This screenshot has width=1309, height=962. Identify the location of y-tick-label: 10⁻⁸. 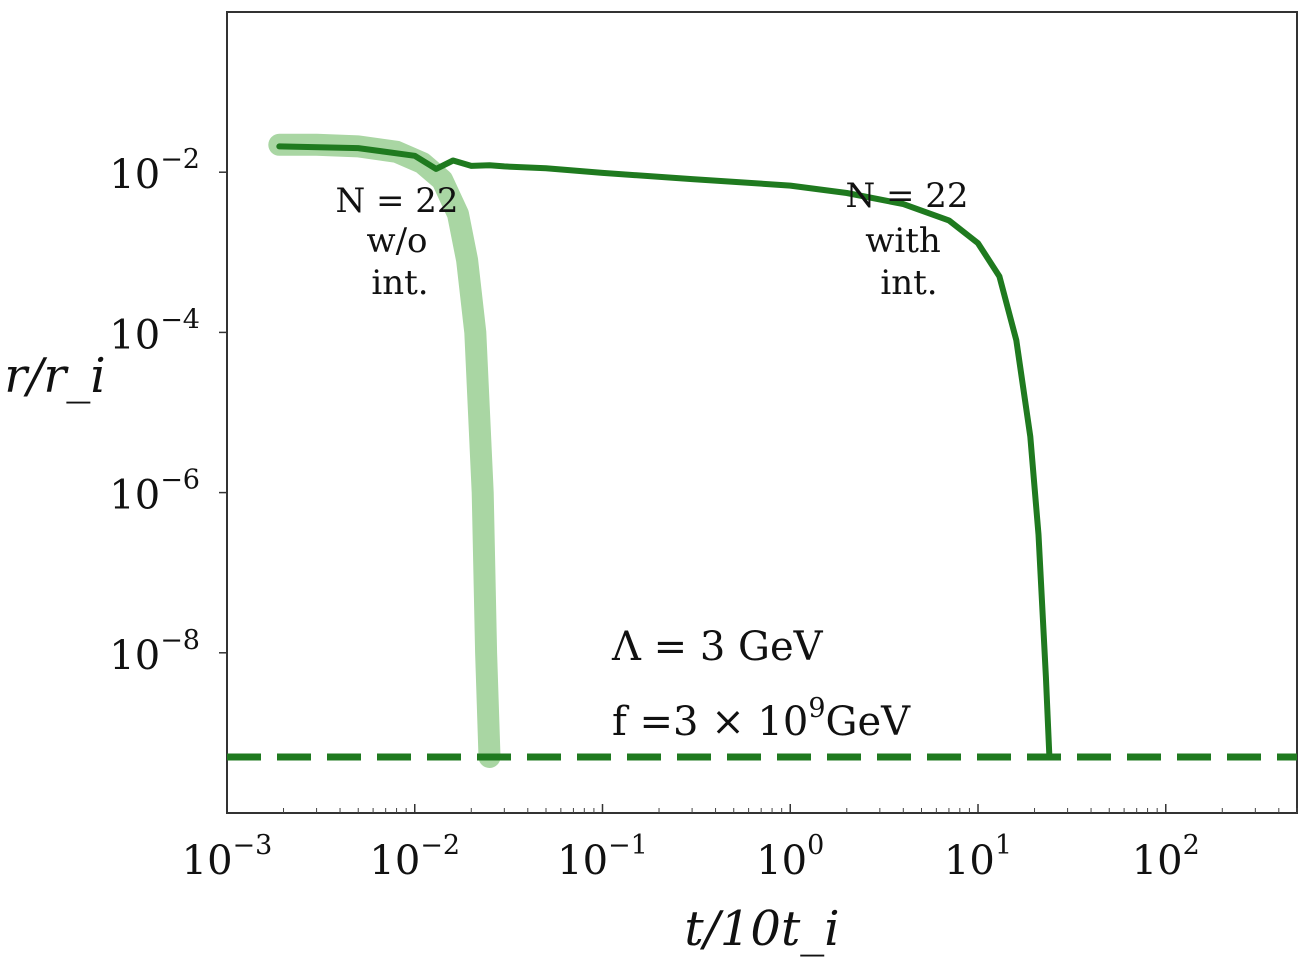
(154, 652).